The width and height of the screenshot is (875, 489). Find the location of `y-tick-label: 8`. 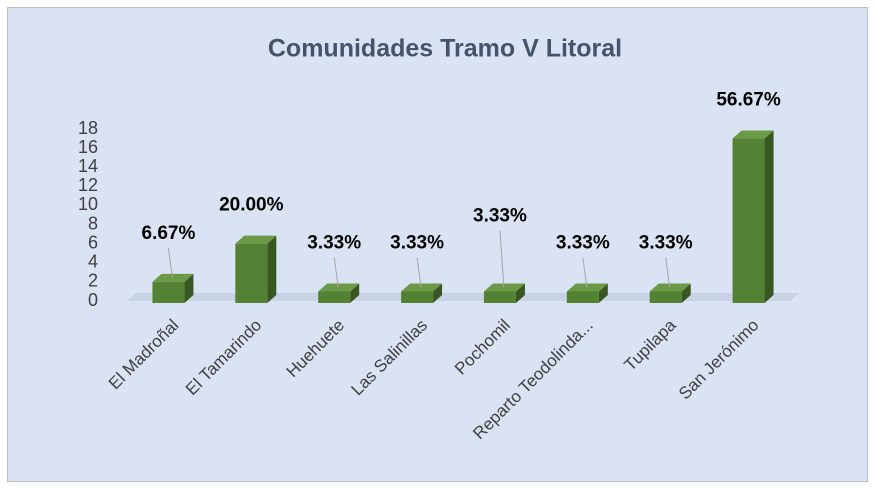

y-tick-label: 8 is located at coordinates (93, 223).